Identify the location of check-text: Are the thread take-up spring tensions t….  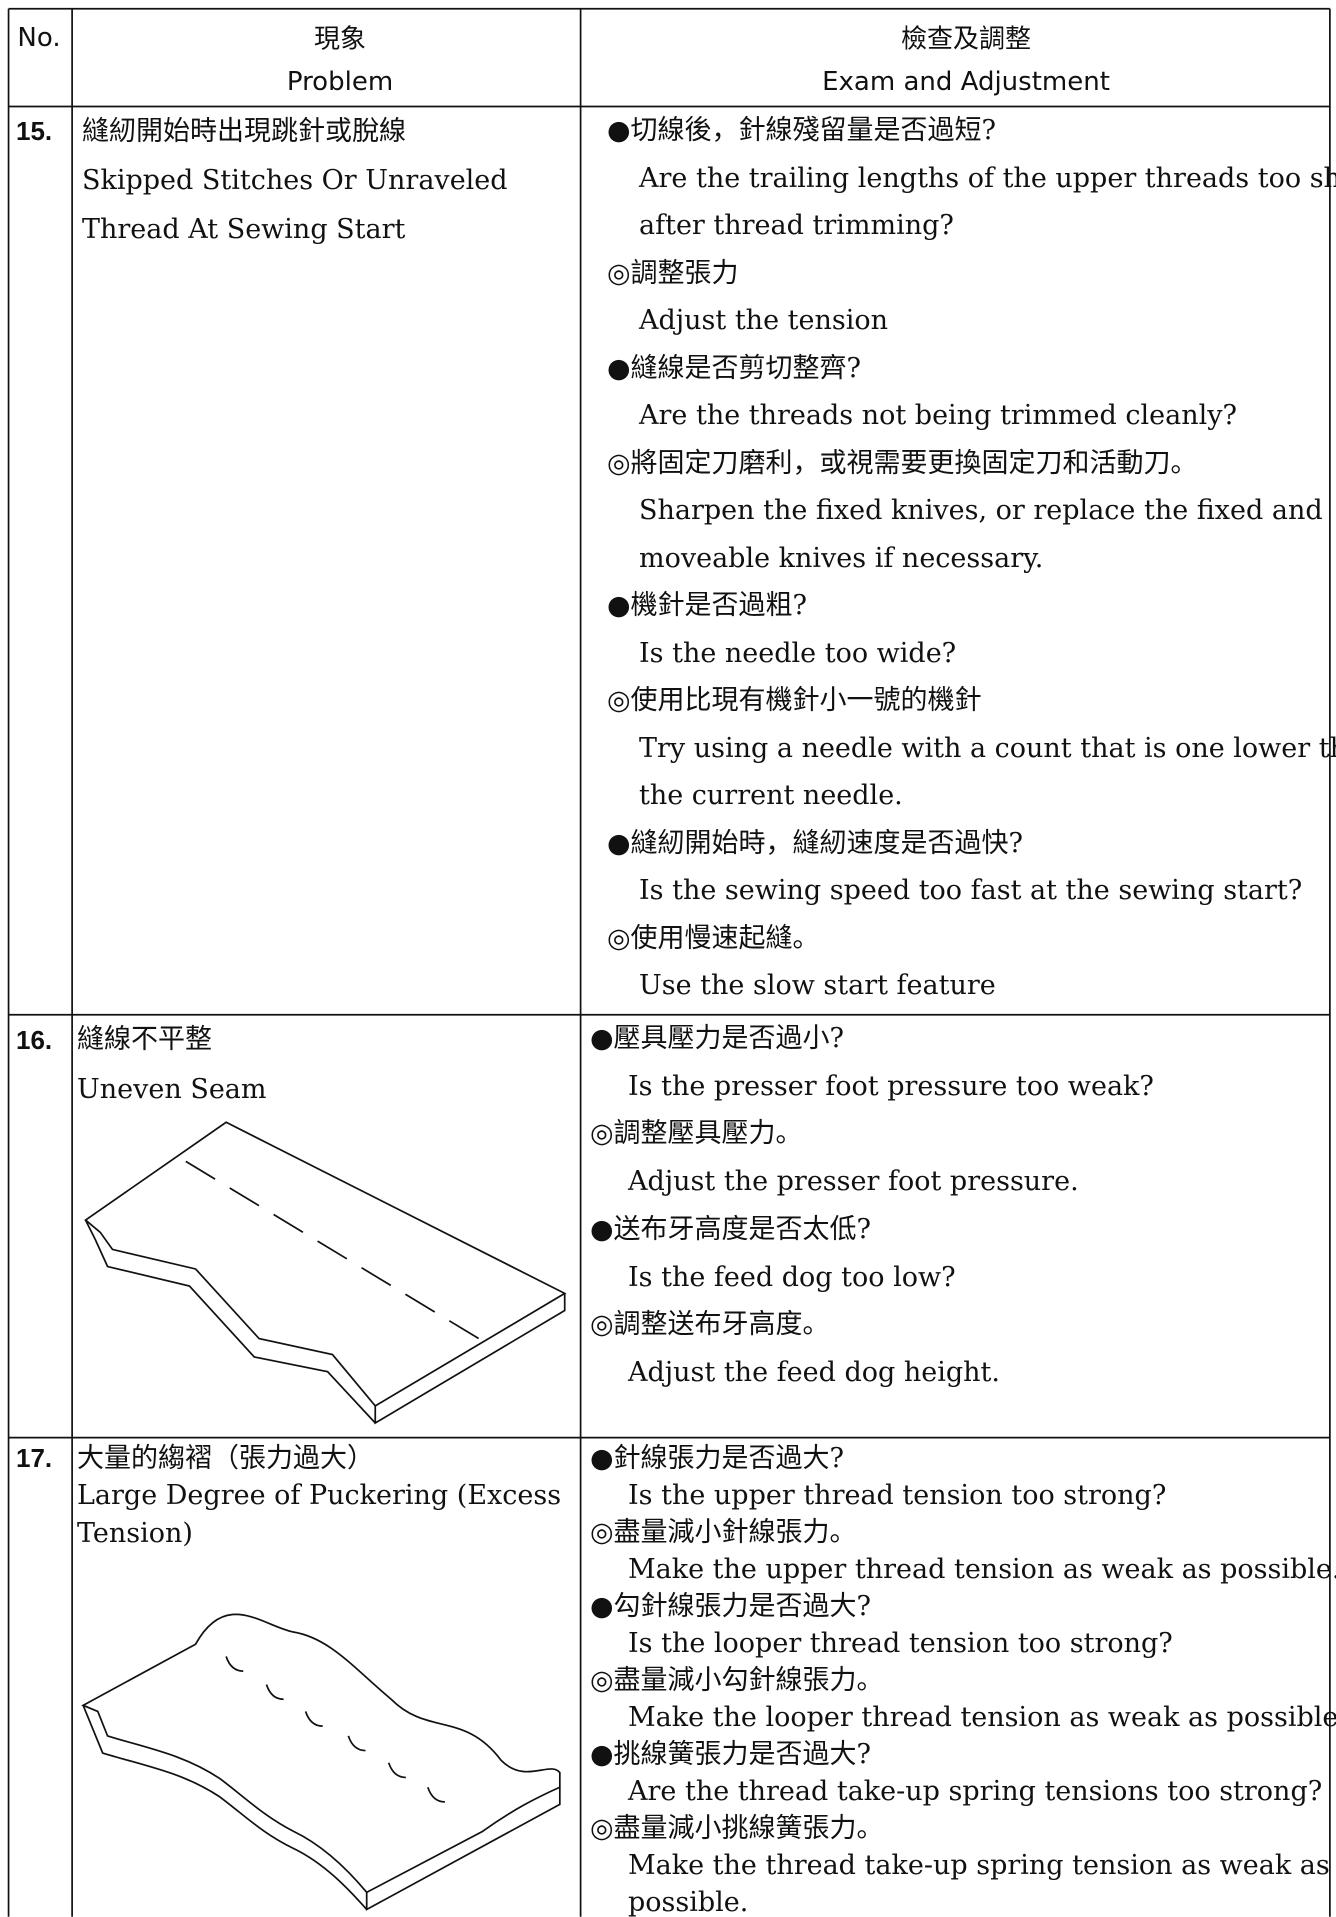
(975, 1791).